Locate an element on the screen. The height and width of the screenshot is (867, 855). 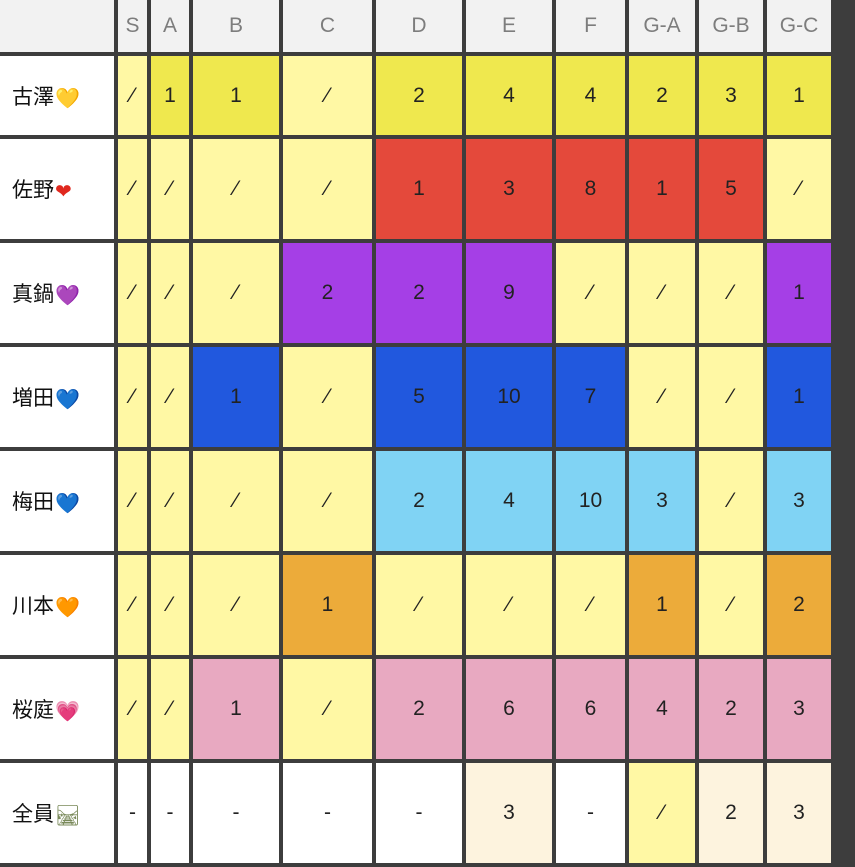
column-header-g-b: G-B is located at coordinates (731, 26).